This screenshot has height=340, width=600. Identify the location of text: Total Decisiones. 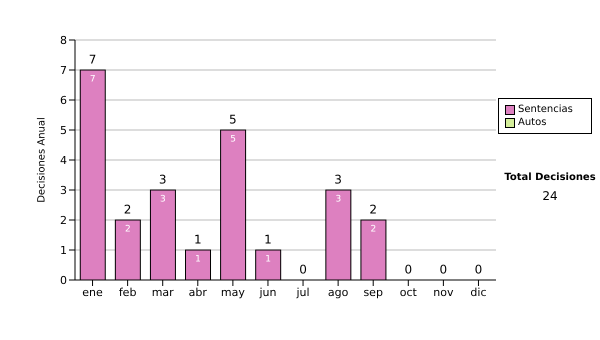
(550, 177).